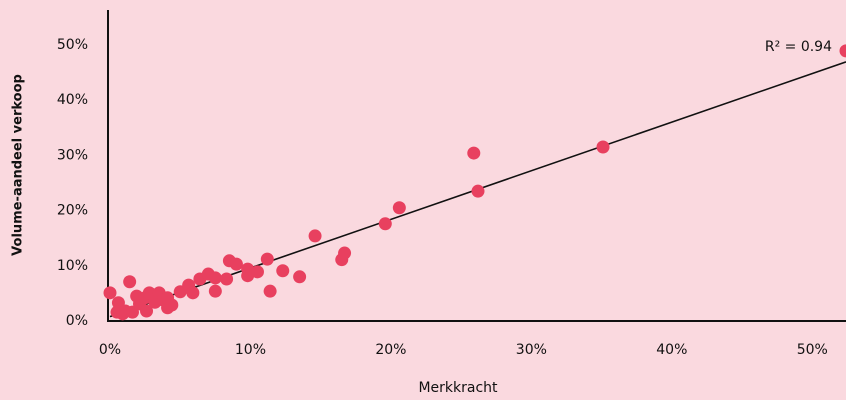 The height and width of the screenshot is (400, 846). Describe the element at coordinates (531, 350) in the screenshot. I see `x-tick-label: 30%` at that location.